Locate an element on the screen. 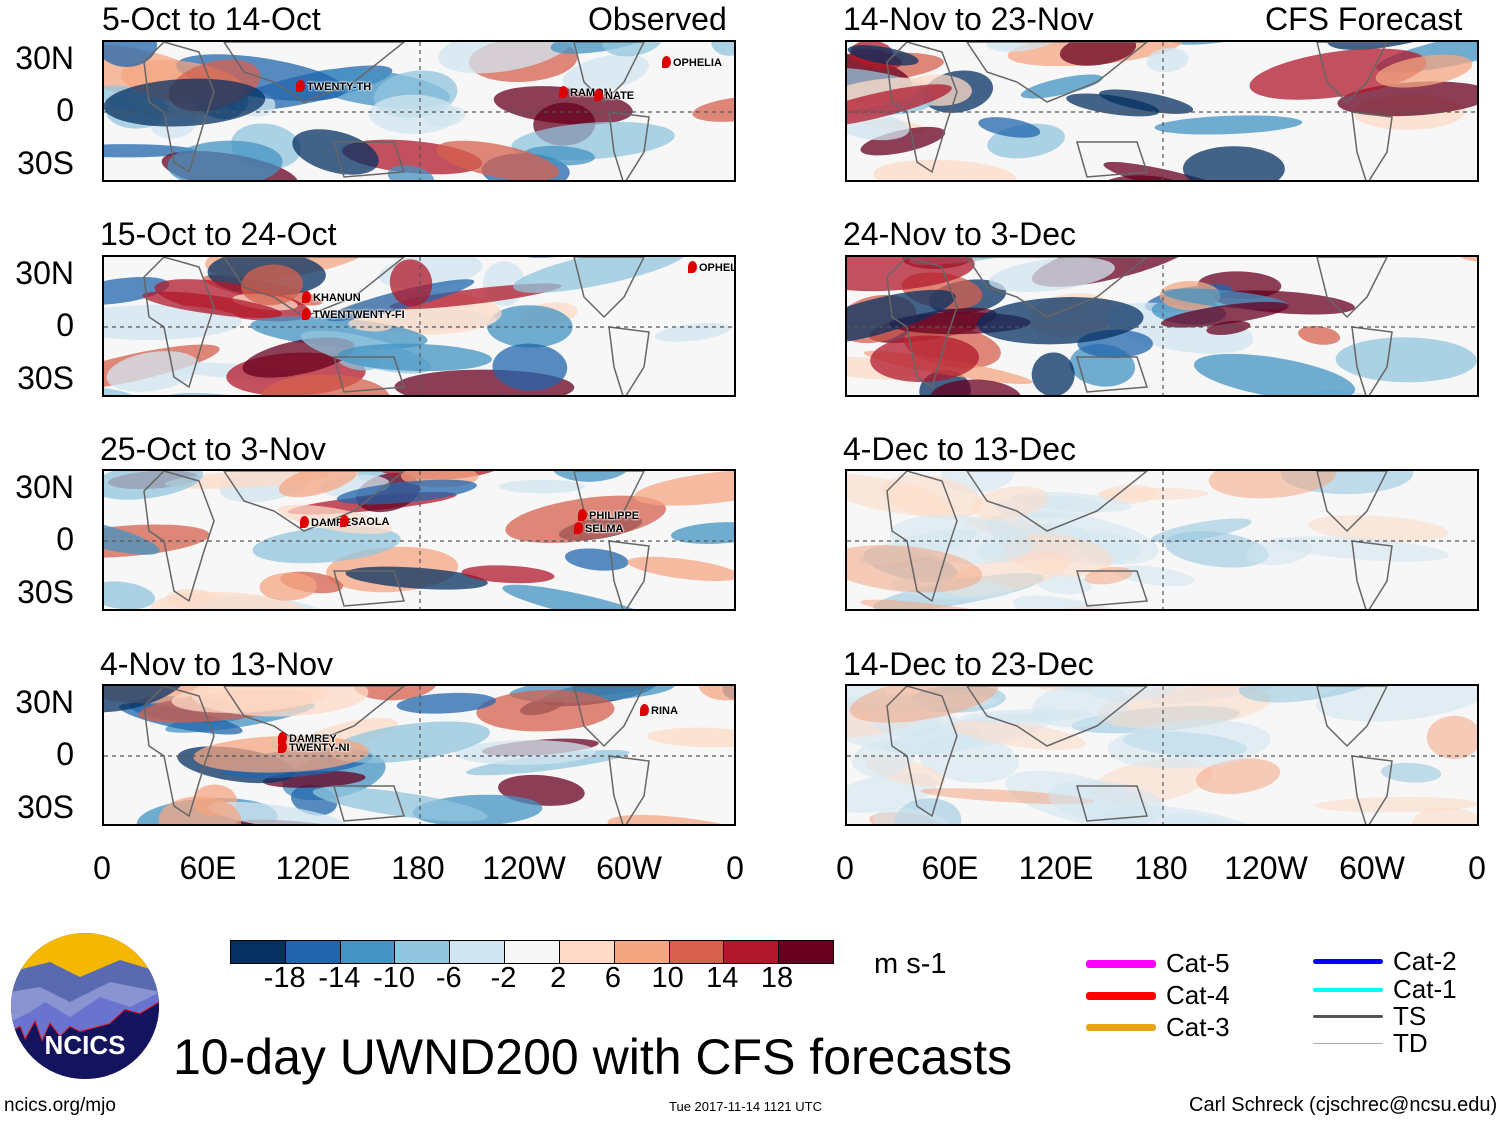 The height and width of the screenshot is (1121, 1510). storm-label: RINA is located at coordinates (659, 710).